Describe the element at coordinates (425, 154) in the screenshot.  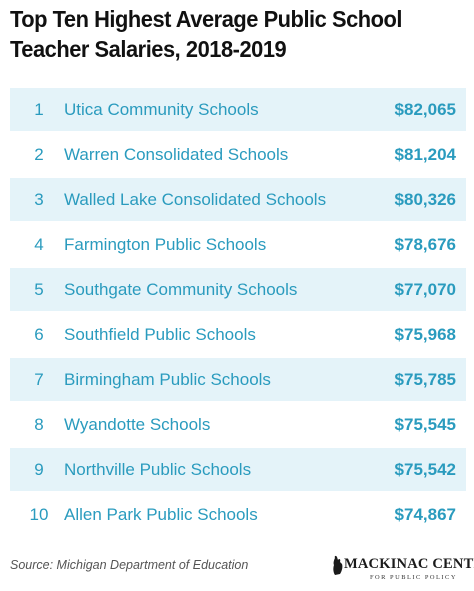
I see `salary-cell: $81,204` at that location.